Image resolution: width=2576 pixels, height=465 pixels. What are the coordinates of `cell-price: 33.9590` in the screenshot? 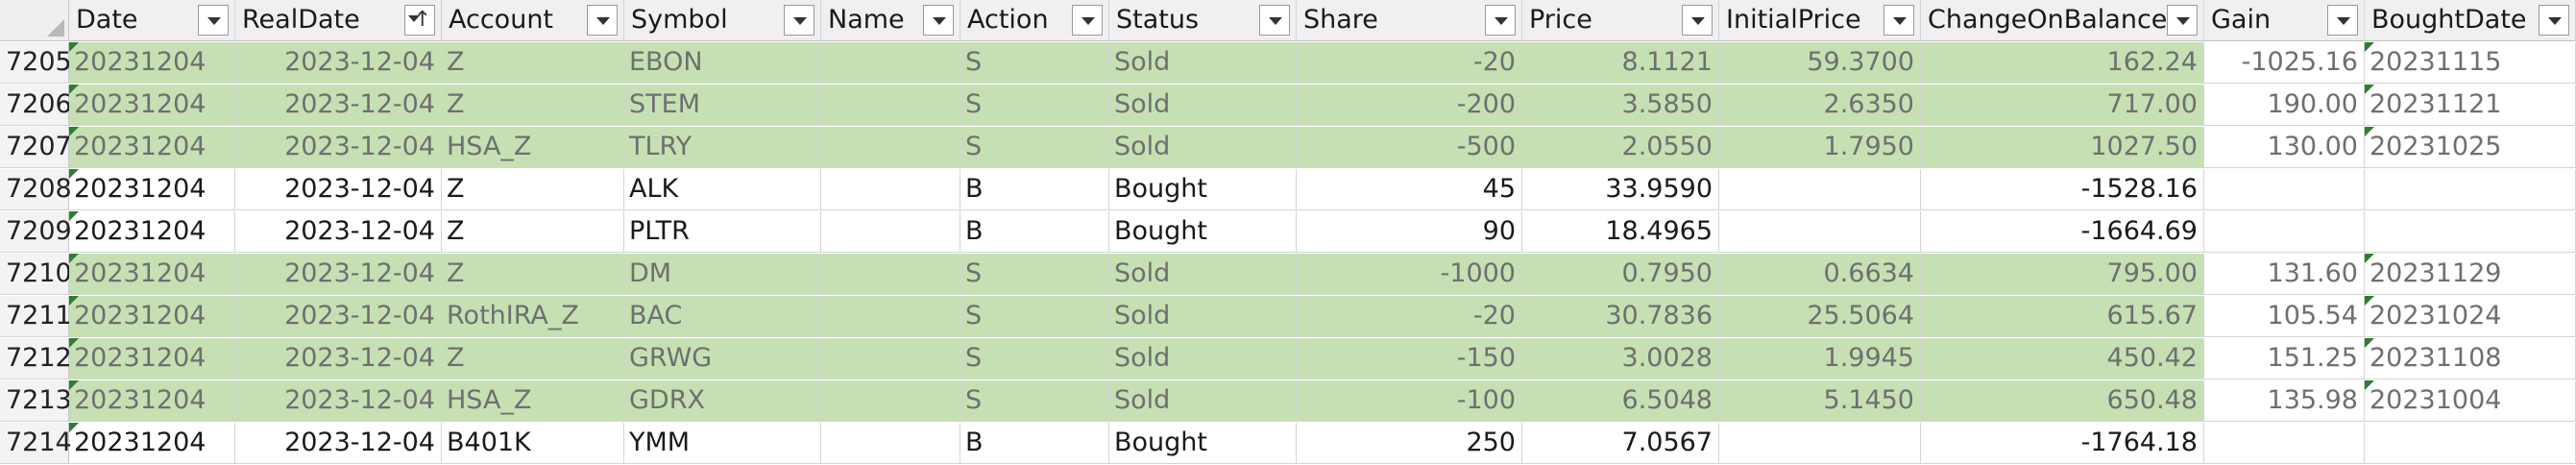 It's located at (1620, 189).